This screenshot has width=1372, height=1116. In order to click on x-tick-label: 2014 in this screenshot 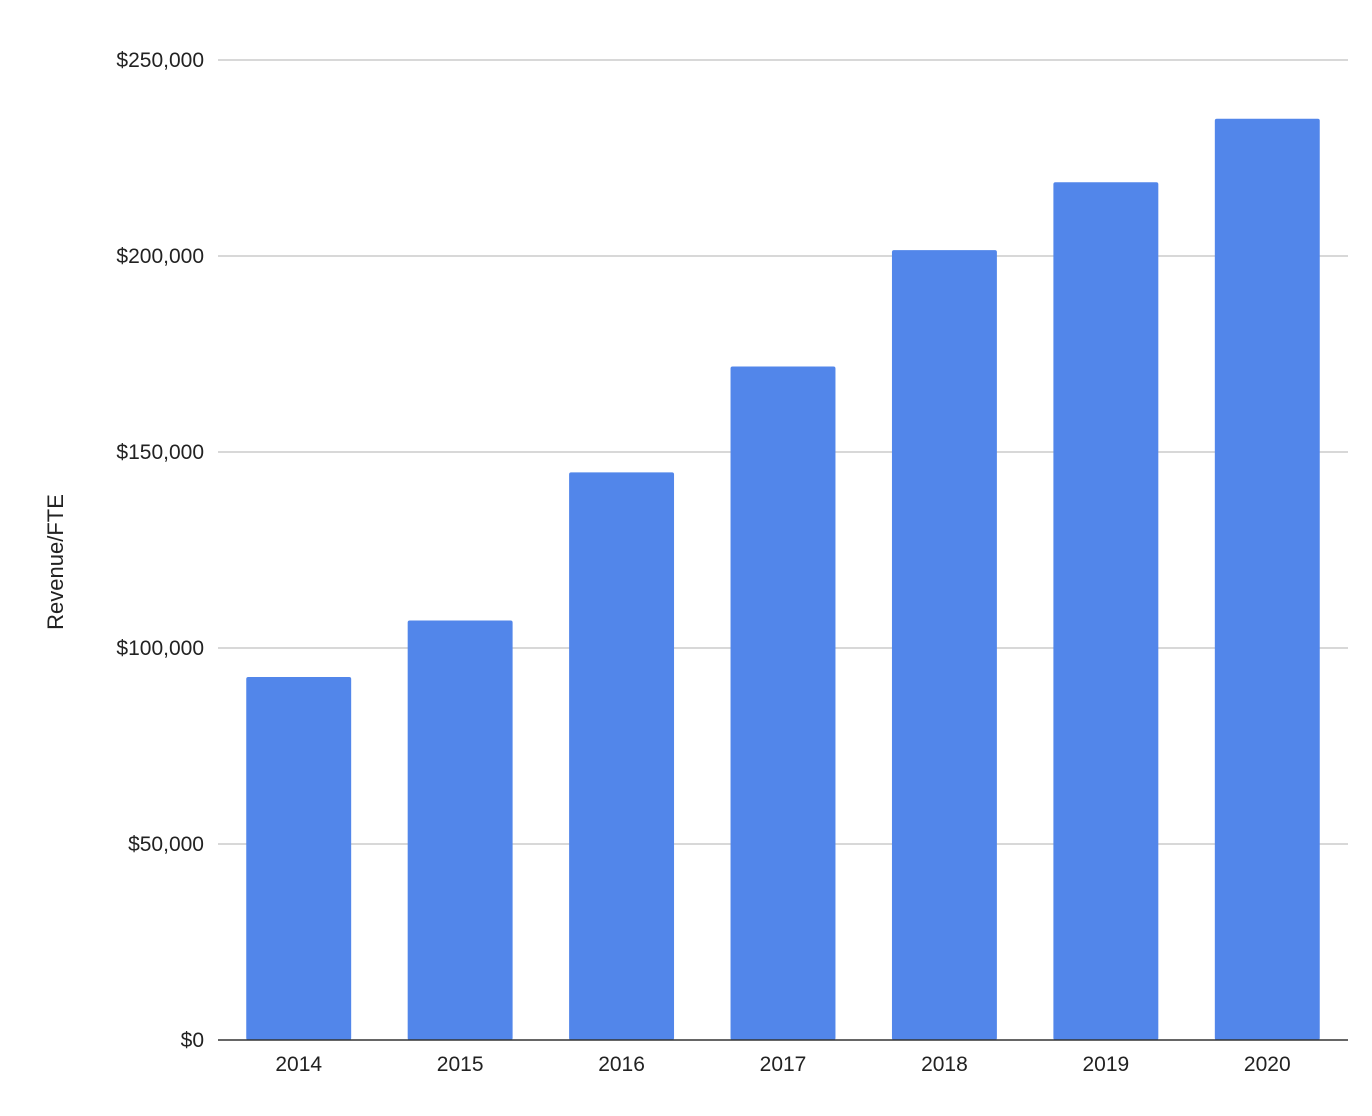, I will do `click(298, 1064)`.